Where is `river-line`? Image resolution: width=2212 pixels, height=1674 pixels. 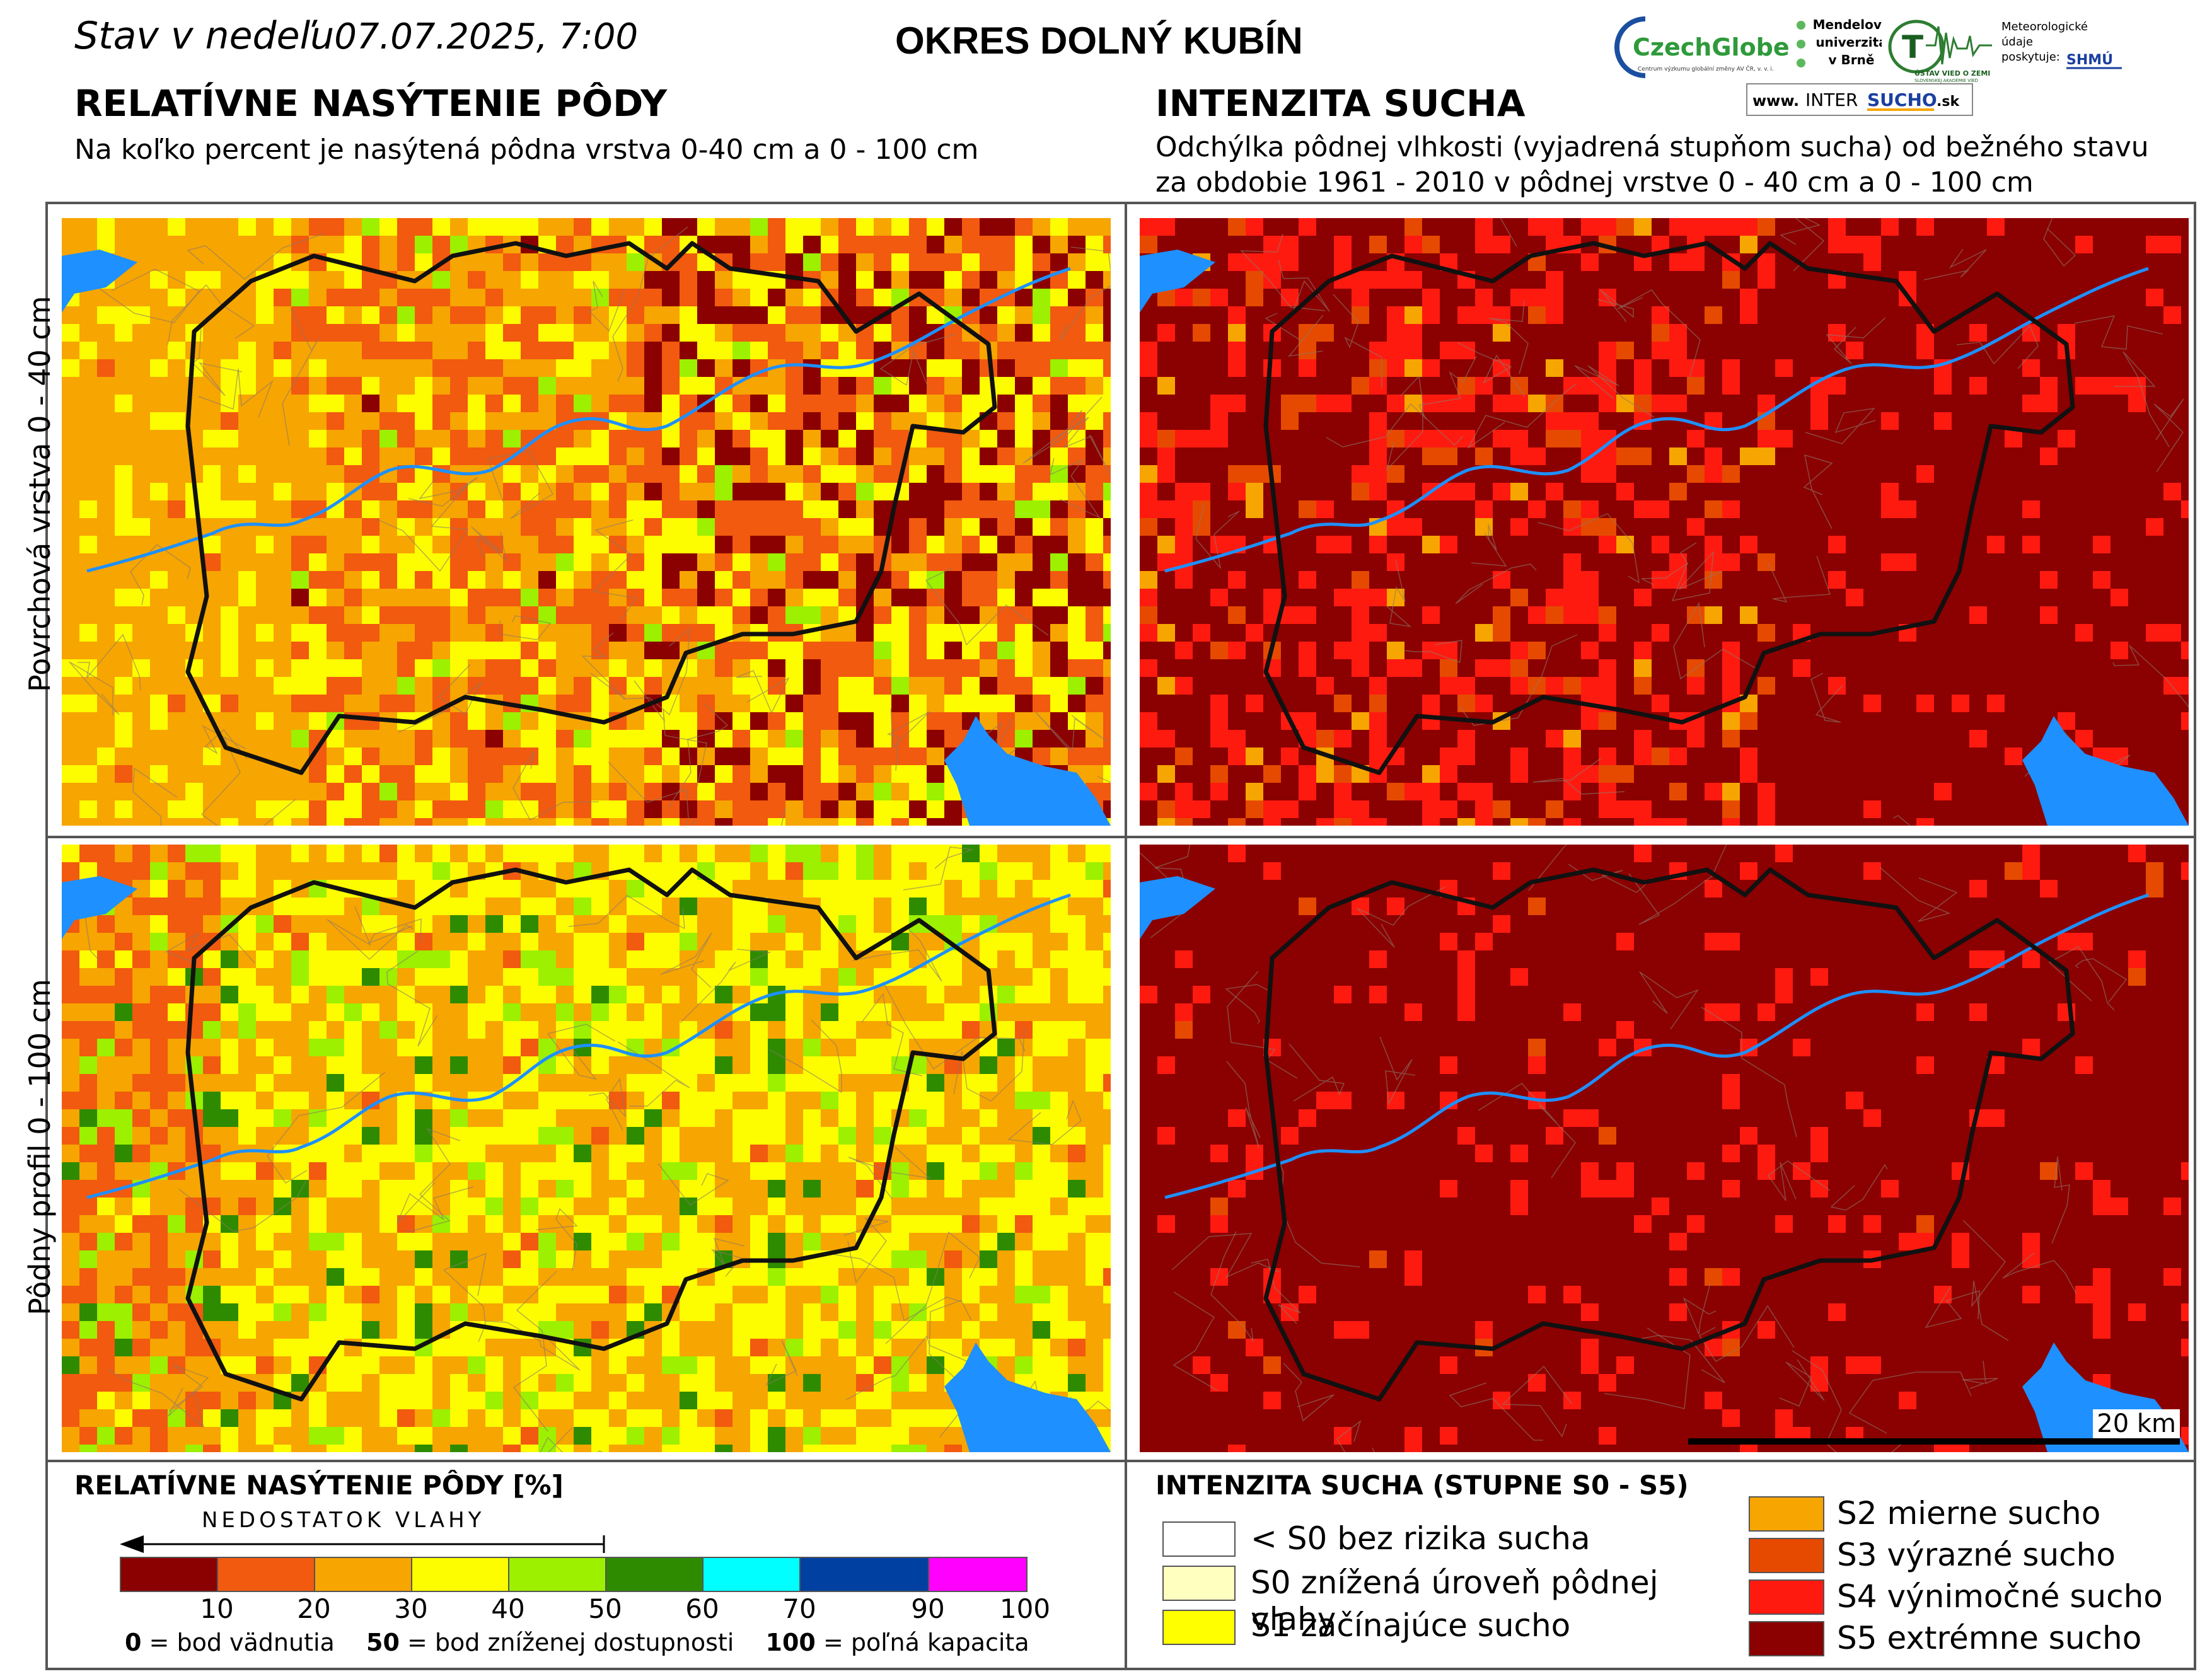 river-line is located at coordinates (578, 420).